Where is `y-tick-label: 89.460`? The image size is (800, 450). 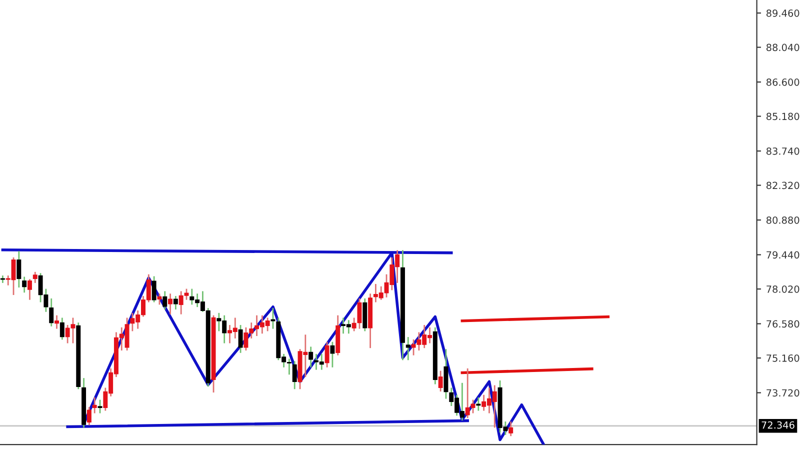 y-tick-label: 89.460 is located at coordinates (783, 13).